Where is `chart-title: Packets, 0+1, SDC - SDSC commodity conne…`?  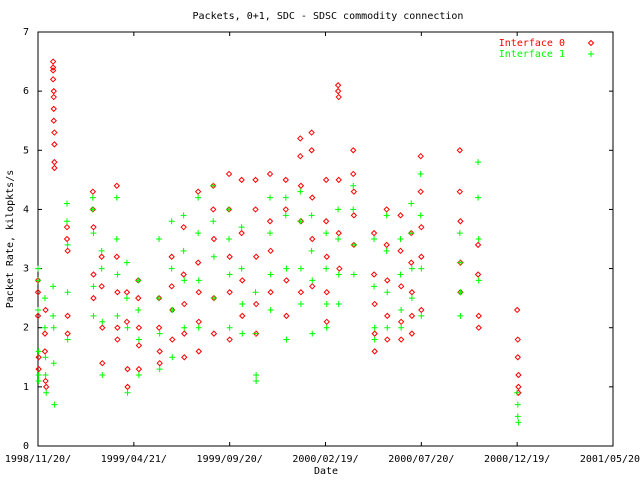 chart-title: Packets, 0+1, SDC - SDSC commodity conne… is located at coordinates (328, 16).